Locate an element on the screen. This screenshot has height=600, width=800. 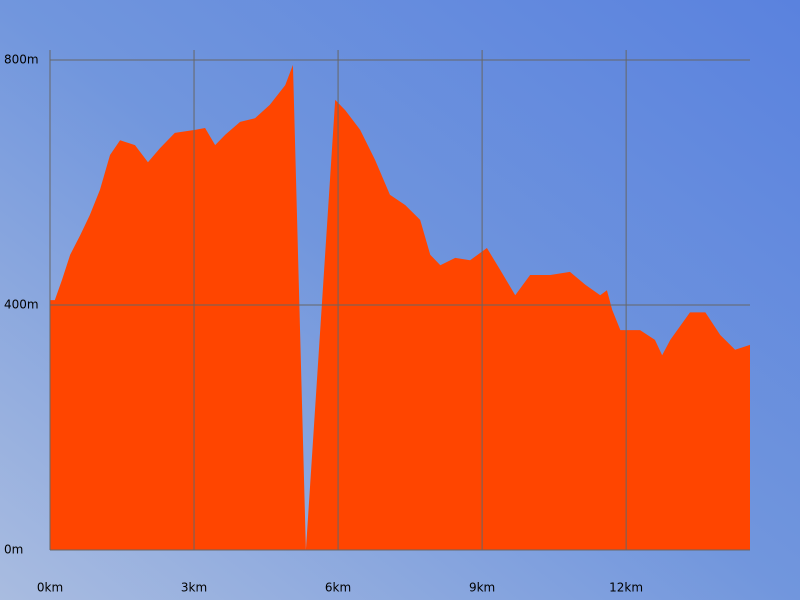
x-tick-label: 12km is located at coordinates (626, 588).